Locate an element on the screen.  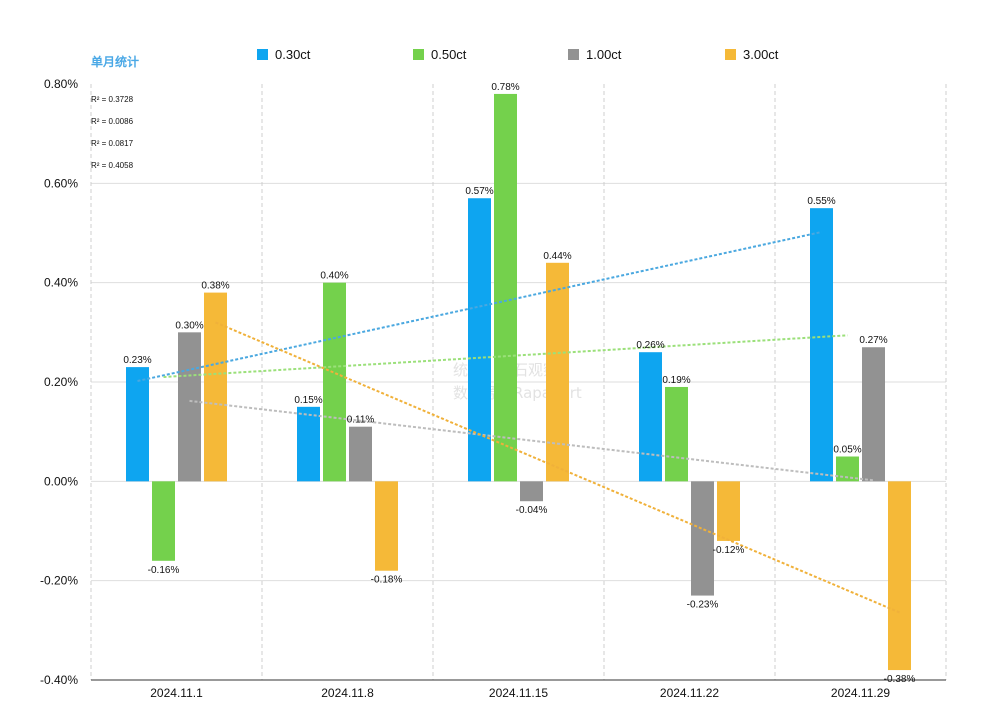
x-tick-label: 2024.11.15 is located at coordinates (518, 693).